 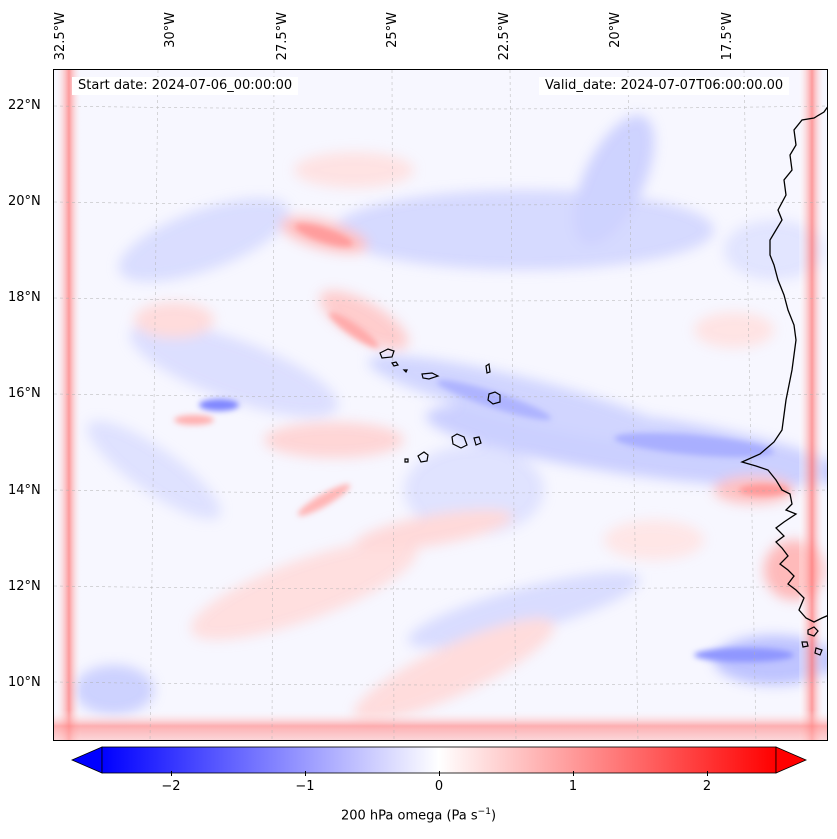 What do you see at coordinates (791, 760) in the screenshot?
I see `colorbar-extend-max` at bounding box center [791, 760].